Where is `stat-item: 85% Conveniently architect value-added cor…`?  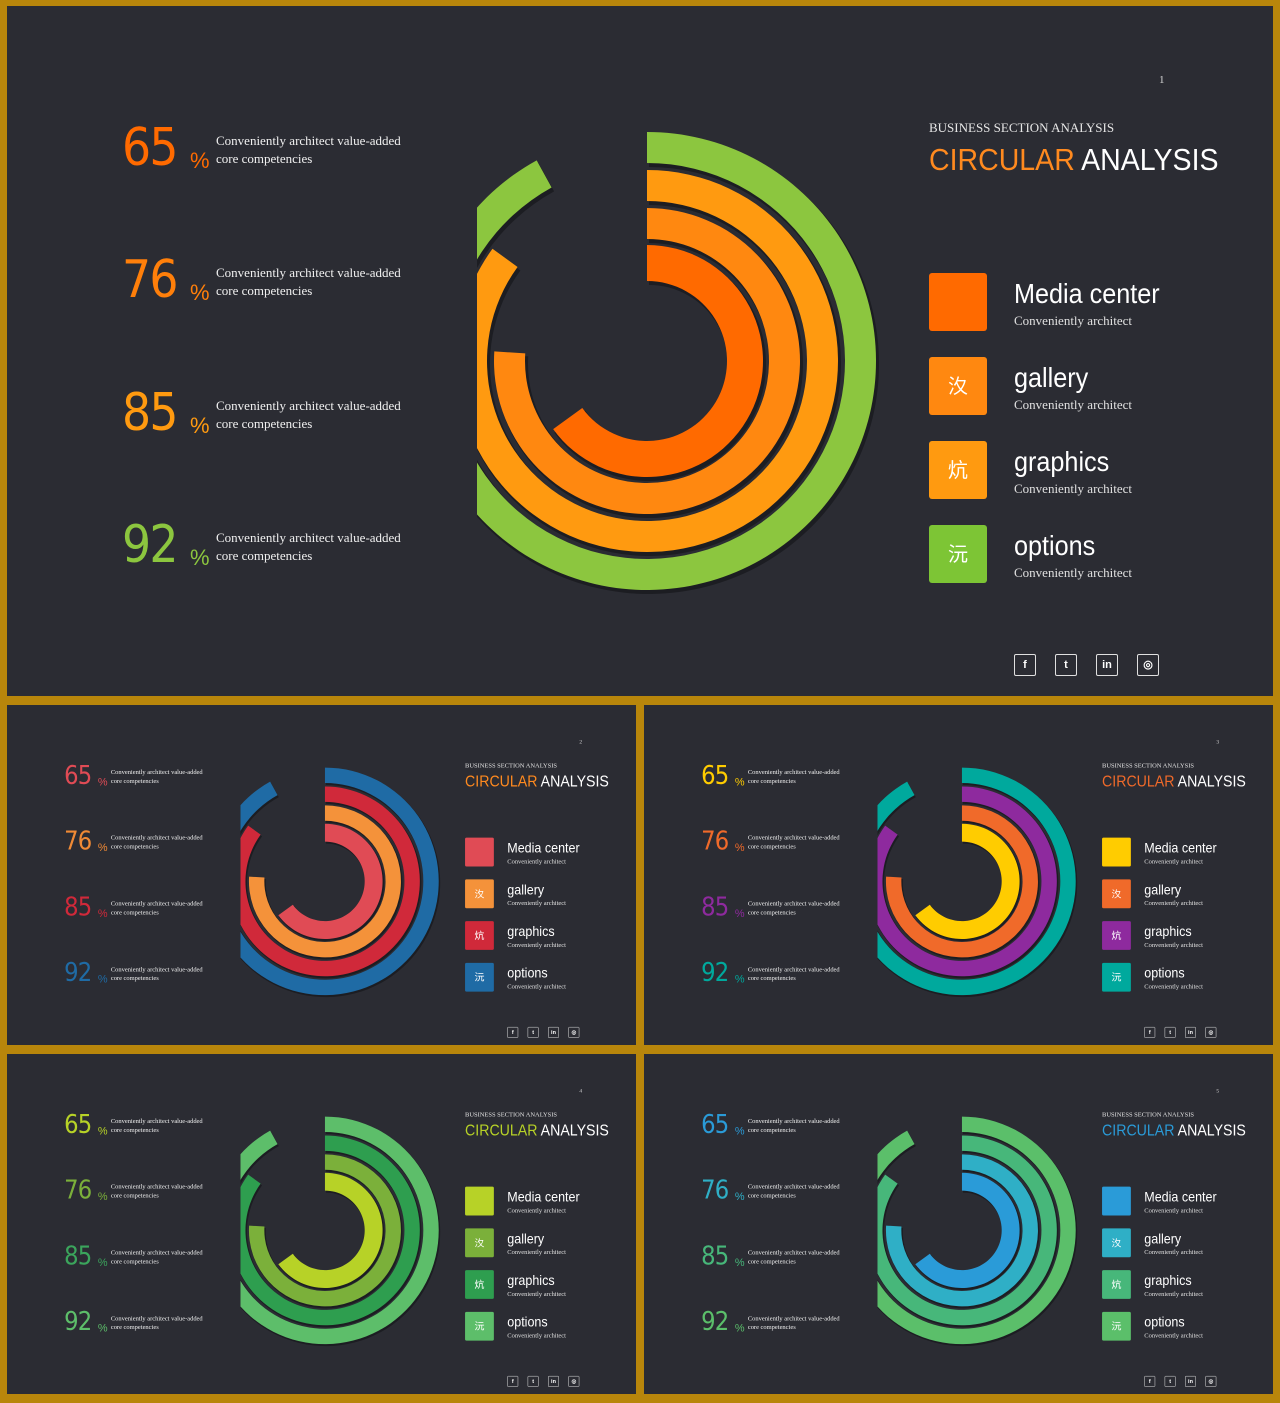
stat-item: 85% Conveniently architect value-added cor… is located at coordinates (277, 417).